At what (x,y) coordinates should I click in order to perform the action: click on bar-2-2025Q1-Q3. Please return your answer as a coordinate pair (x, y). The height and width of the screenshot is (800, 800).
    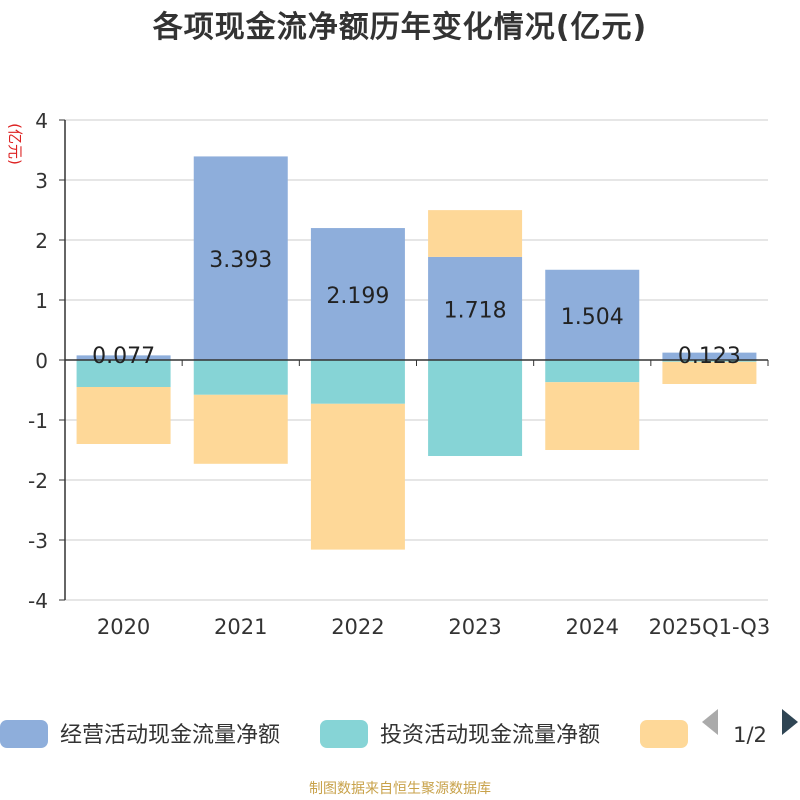
    Looking at the image, I should click on (709, 361).